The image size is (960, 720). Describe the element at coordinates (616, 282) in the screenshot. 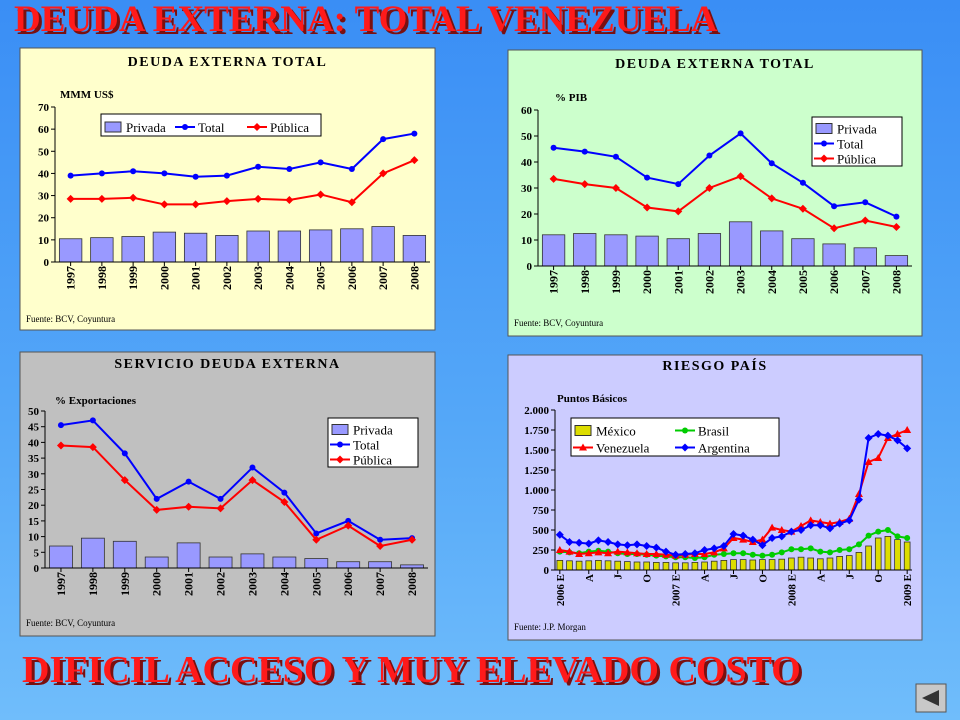

I see `x-tick-label: 1999` at that location.